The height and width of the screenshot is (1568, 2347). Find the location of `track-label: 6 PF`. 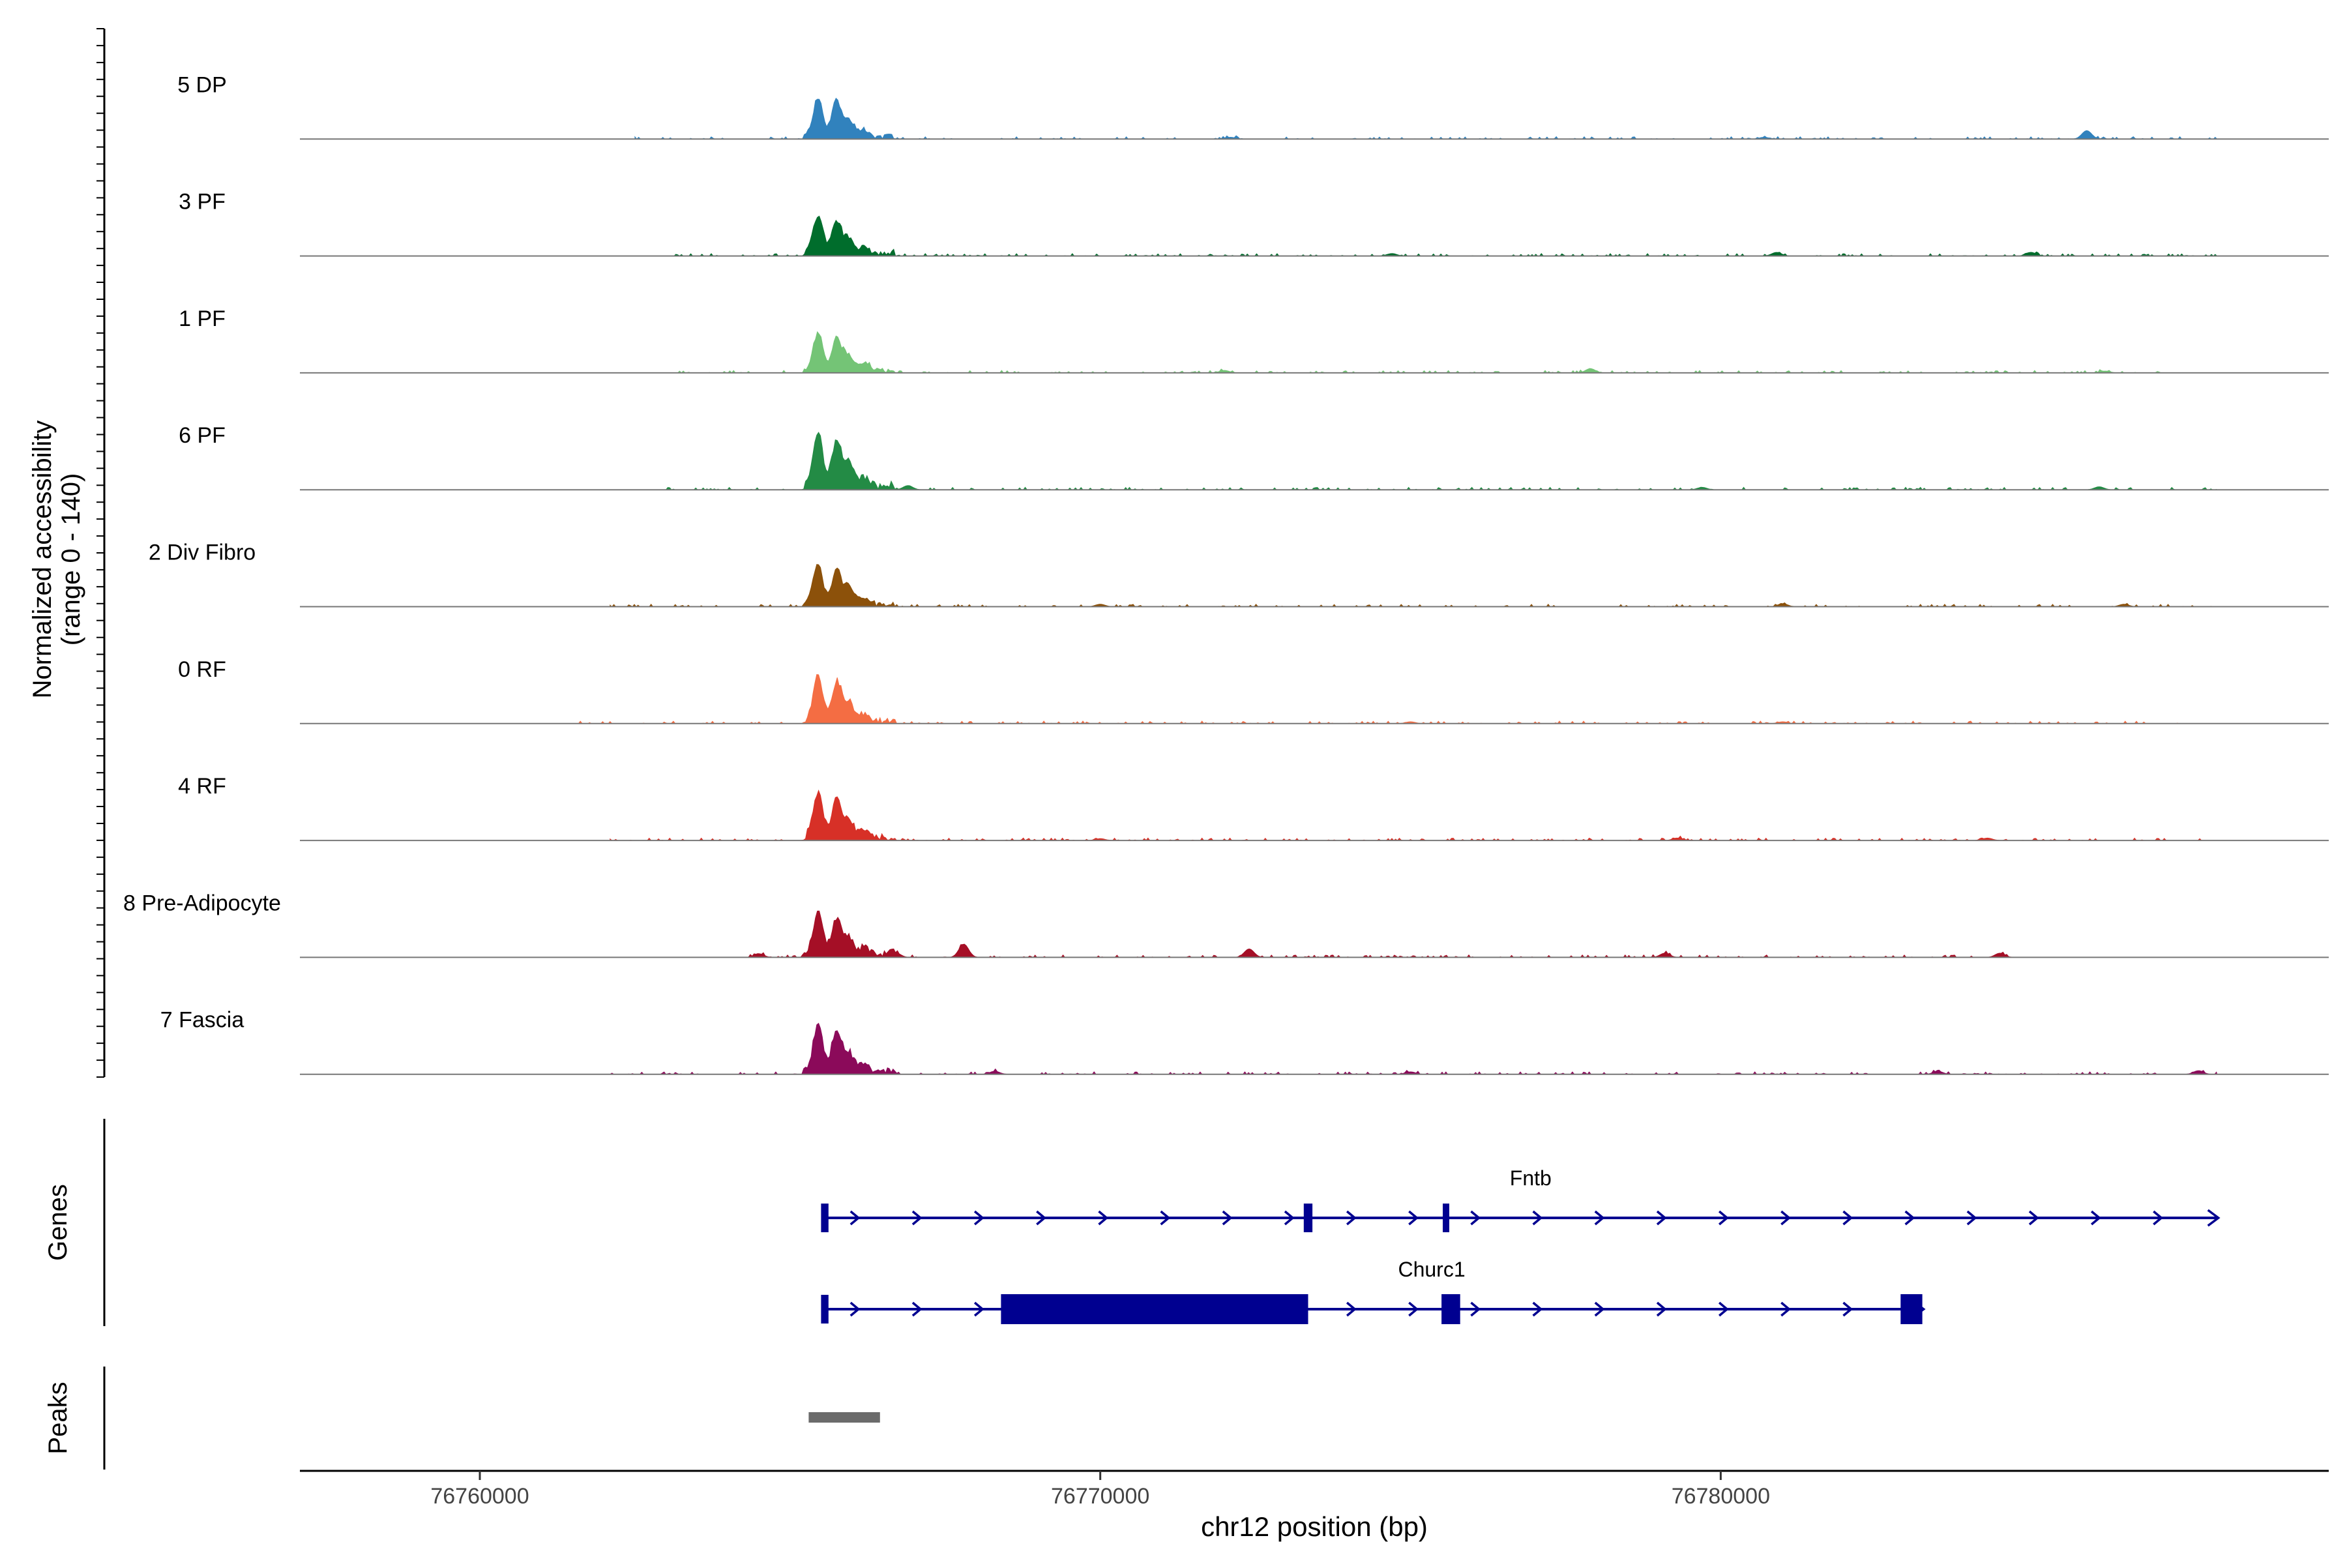

track-label: 6 PF is located at coordinates (202, 436).